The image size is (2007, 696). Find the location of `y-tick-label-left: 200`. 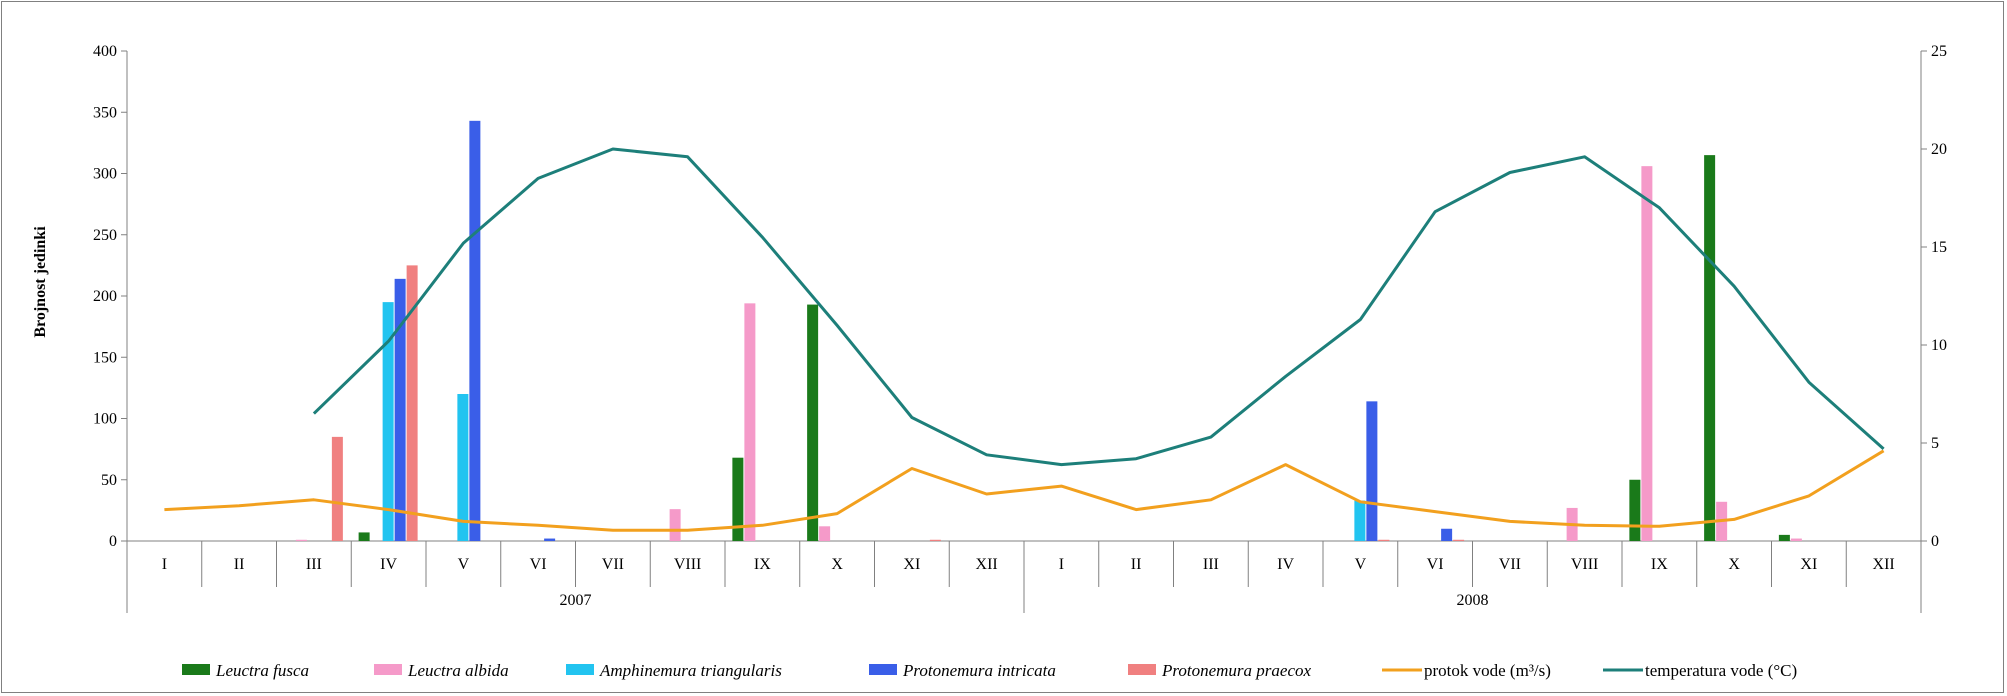

y-tick-label-left: 200 is located at coordinates (105, 296).